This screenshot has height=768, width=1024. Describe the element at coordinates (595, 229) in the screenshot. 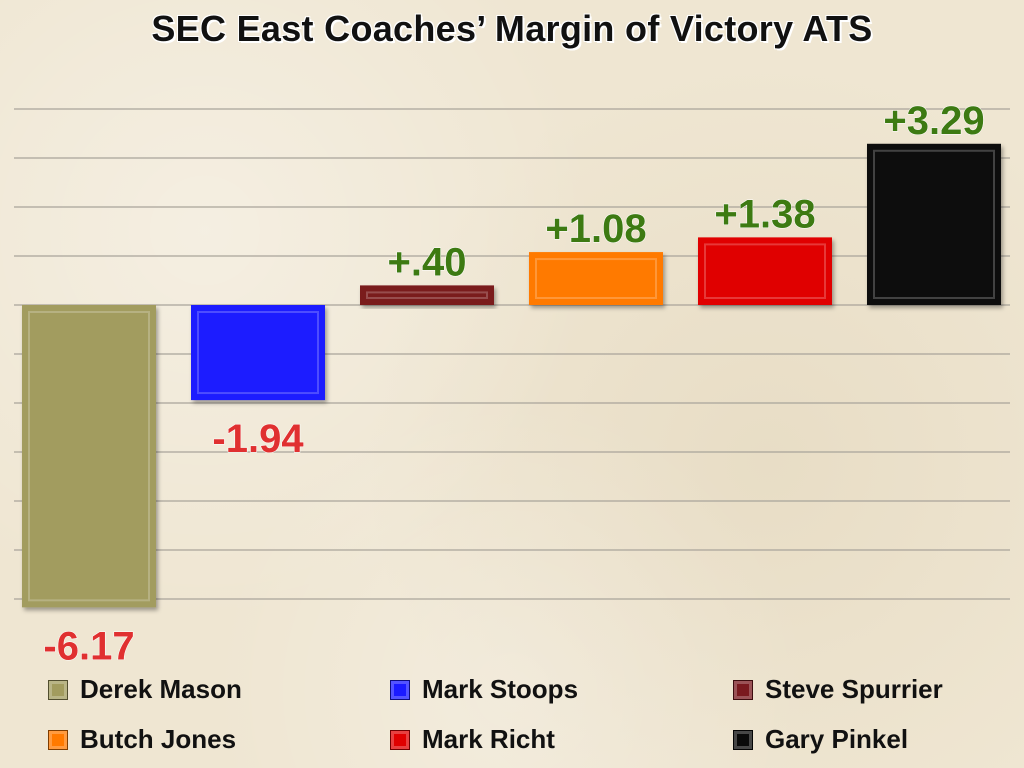

I see `data-label: +1.08` at that location.